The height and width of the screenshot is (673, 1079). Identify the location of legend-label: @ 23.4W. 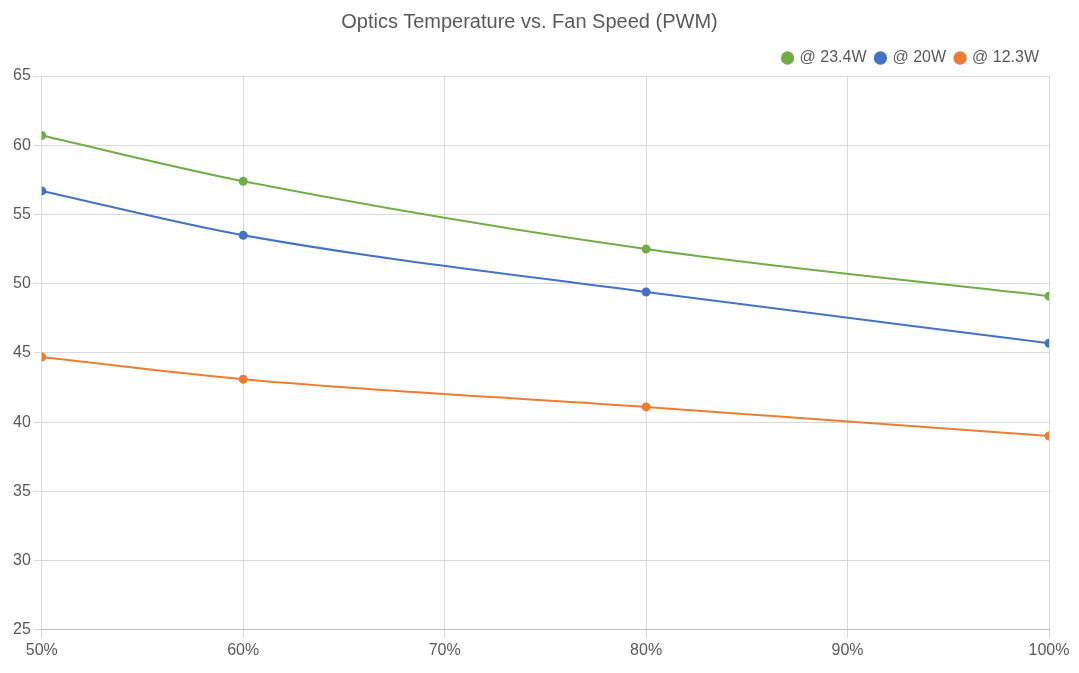
(833, 57).